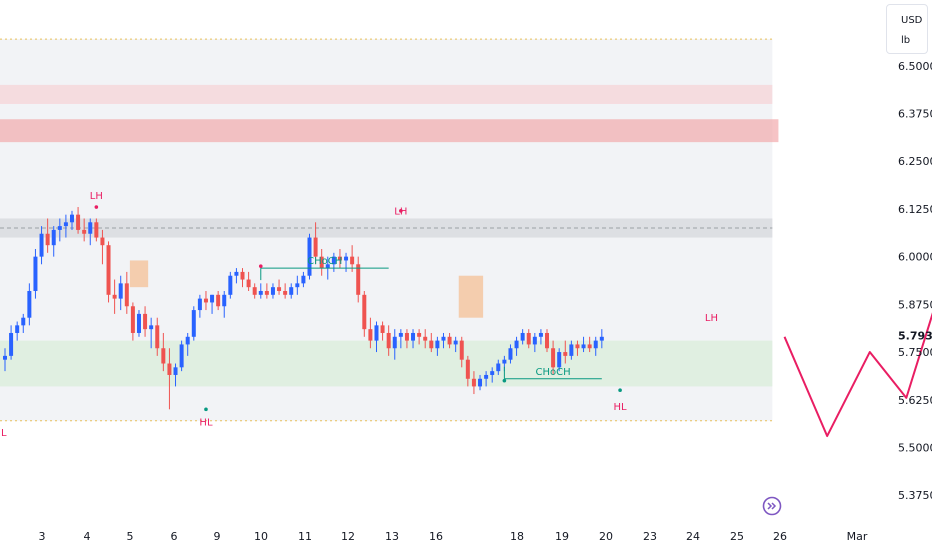  I want to click on supply-zone, so click(389, 131).